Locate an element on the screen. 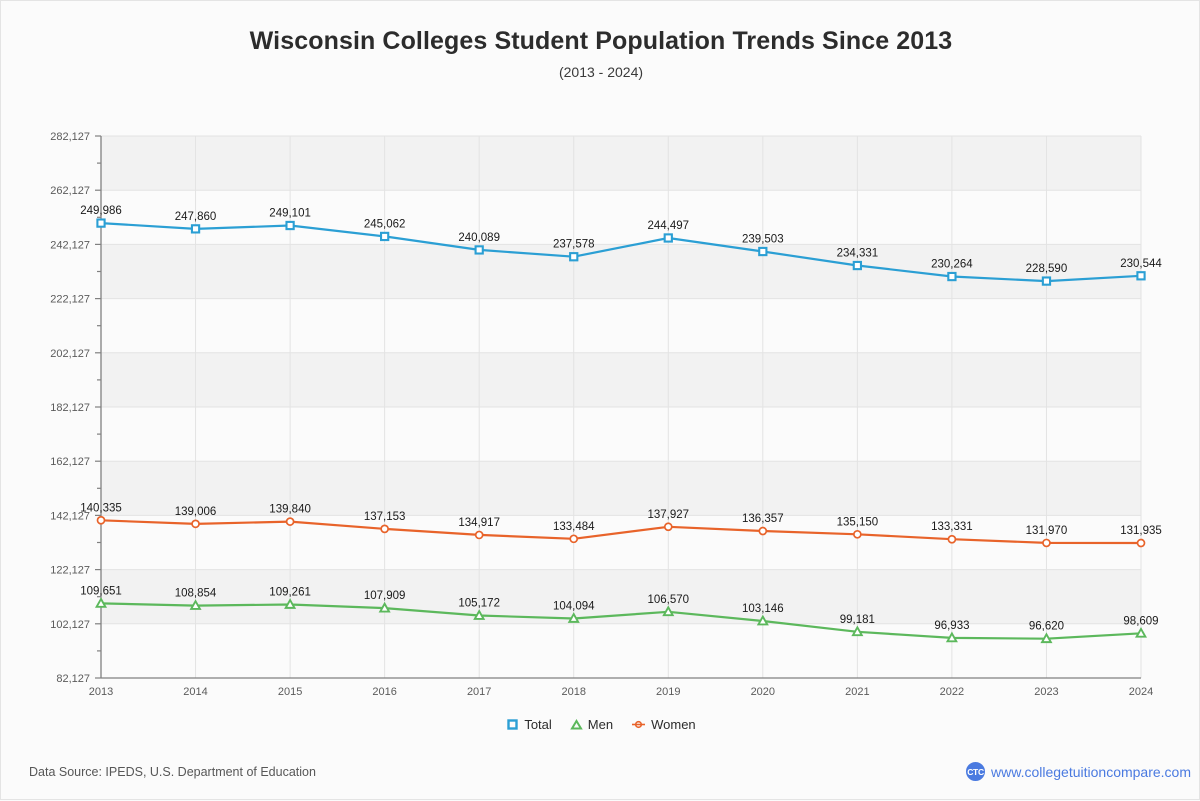 This screenshot has width=1200, height=801. x-axis-tick-label: 2013 is located at coordinates (101, 692).